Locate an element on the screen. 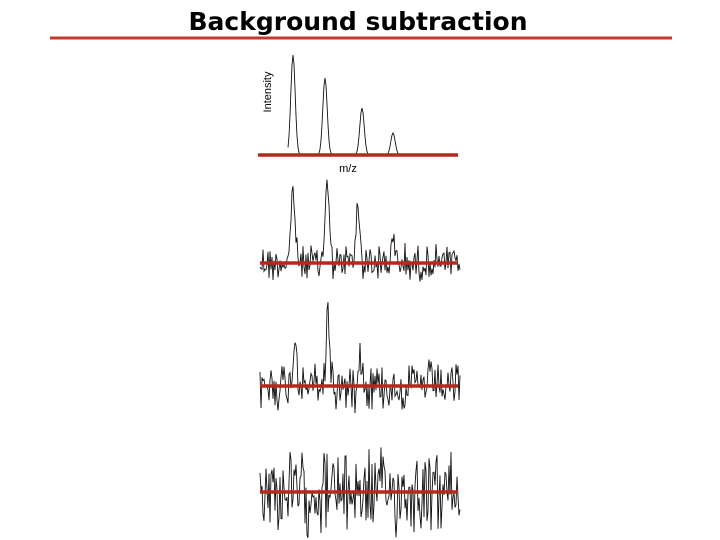 Image resolution: width=720 pixels, height=540 pixels. x-axis-label: m/z is located at coordinates (348, 169).